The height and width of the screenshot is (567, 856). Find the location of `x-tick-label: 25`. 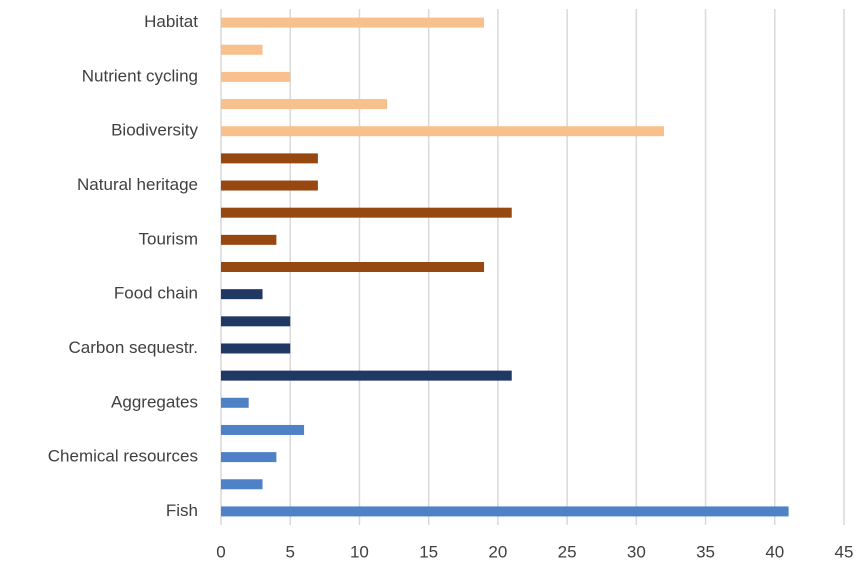

x-tick-label: 25 is located at coordinates (567, 551).